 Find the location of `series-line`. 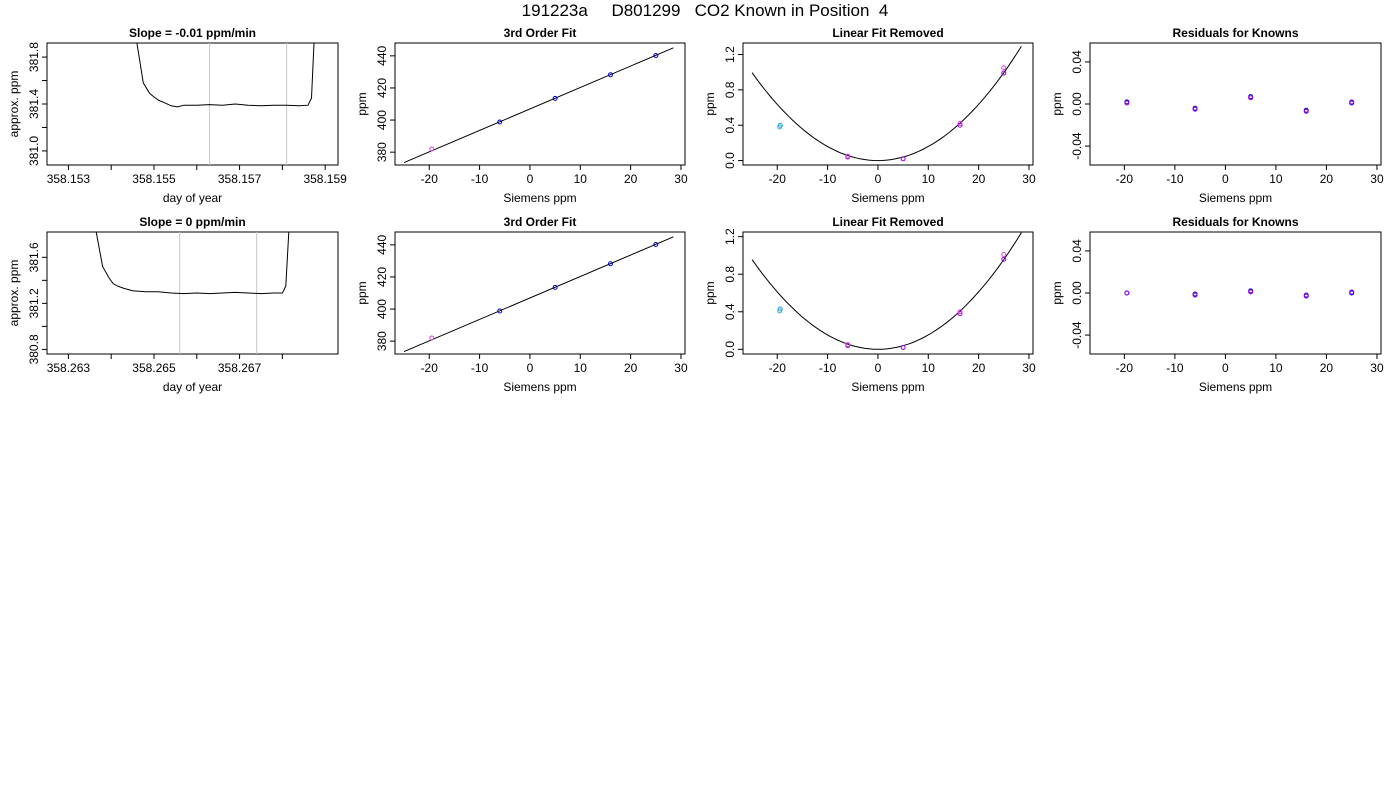

series-line is located at coordinates (192, 263).